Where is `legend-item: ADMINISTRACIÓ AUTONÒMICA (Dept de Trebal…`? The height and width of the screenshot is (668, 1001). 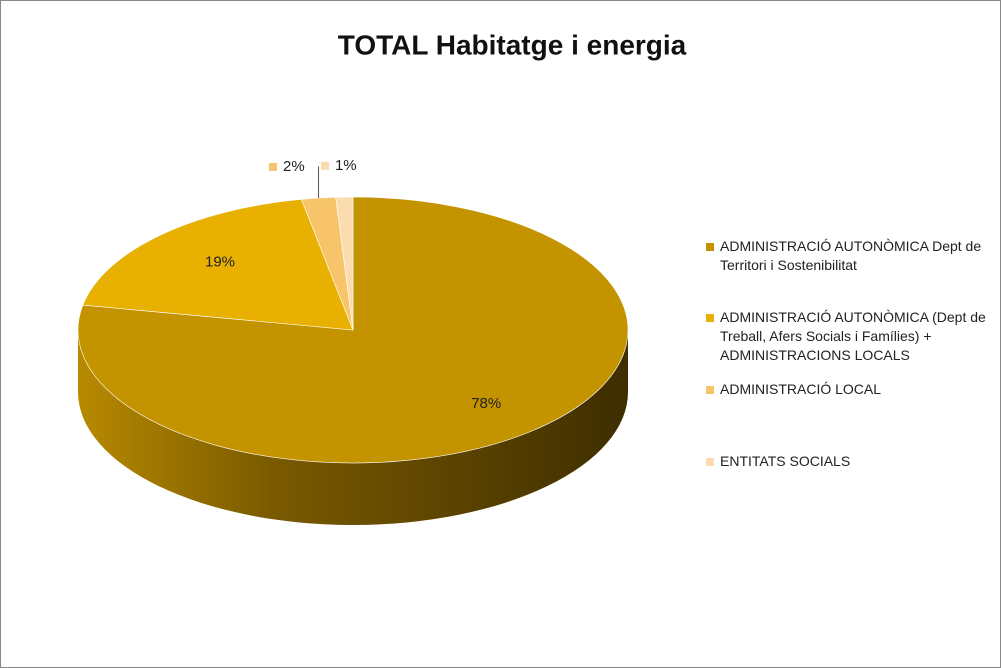 legend-item: ADMINISTRACIÓ AUTONÒMICA (Dept de Trebal… is located at coordinates (852, 336).